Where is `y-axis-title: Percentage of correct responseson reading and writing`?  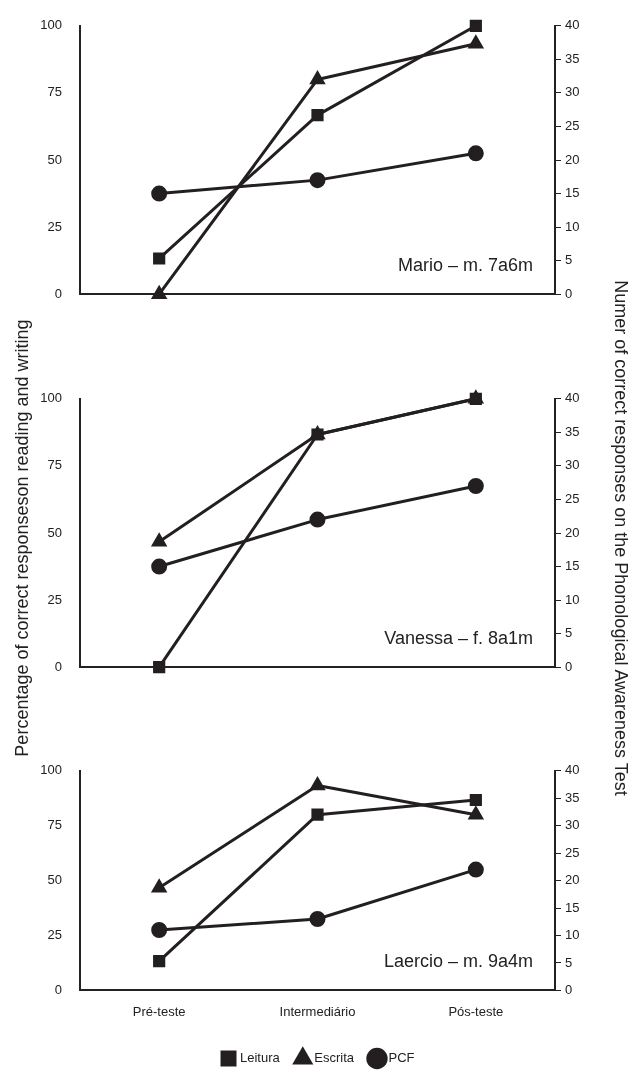
y-axis-title: Percentage of correct responseson reading and writing is located at coordinates (22, 538).